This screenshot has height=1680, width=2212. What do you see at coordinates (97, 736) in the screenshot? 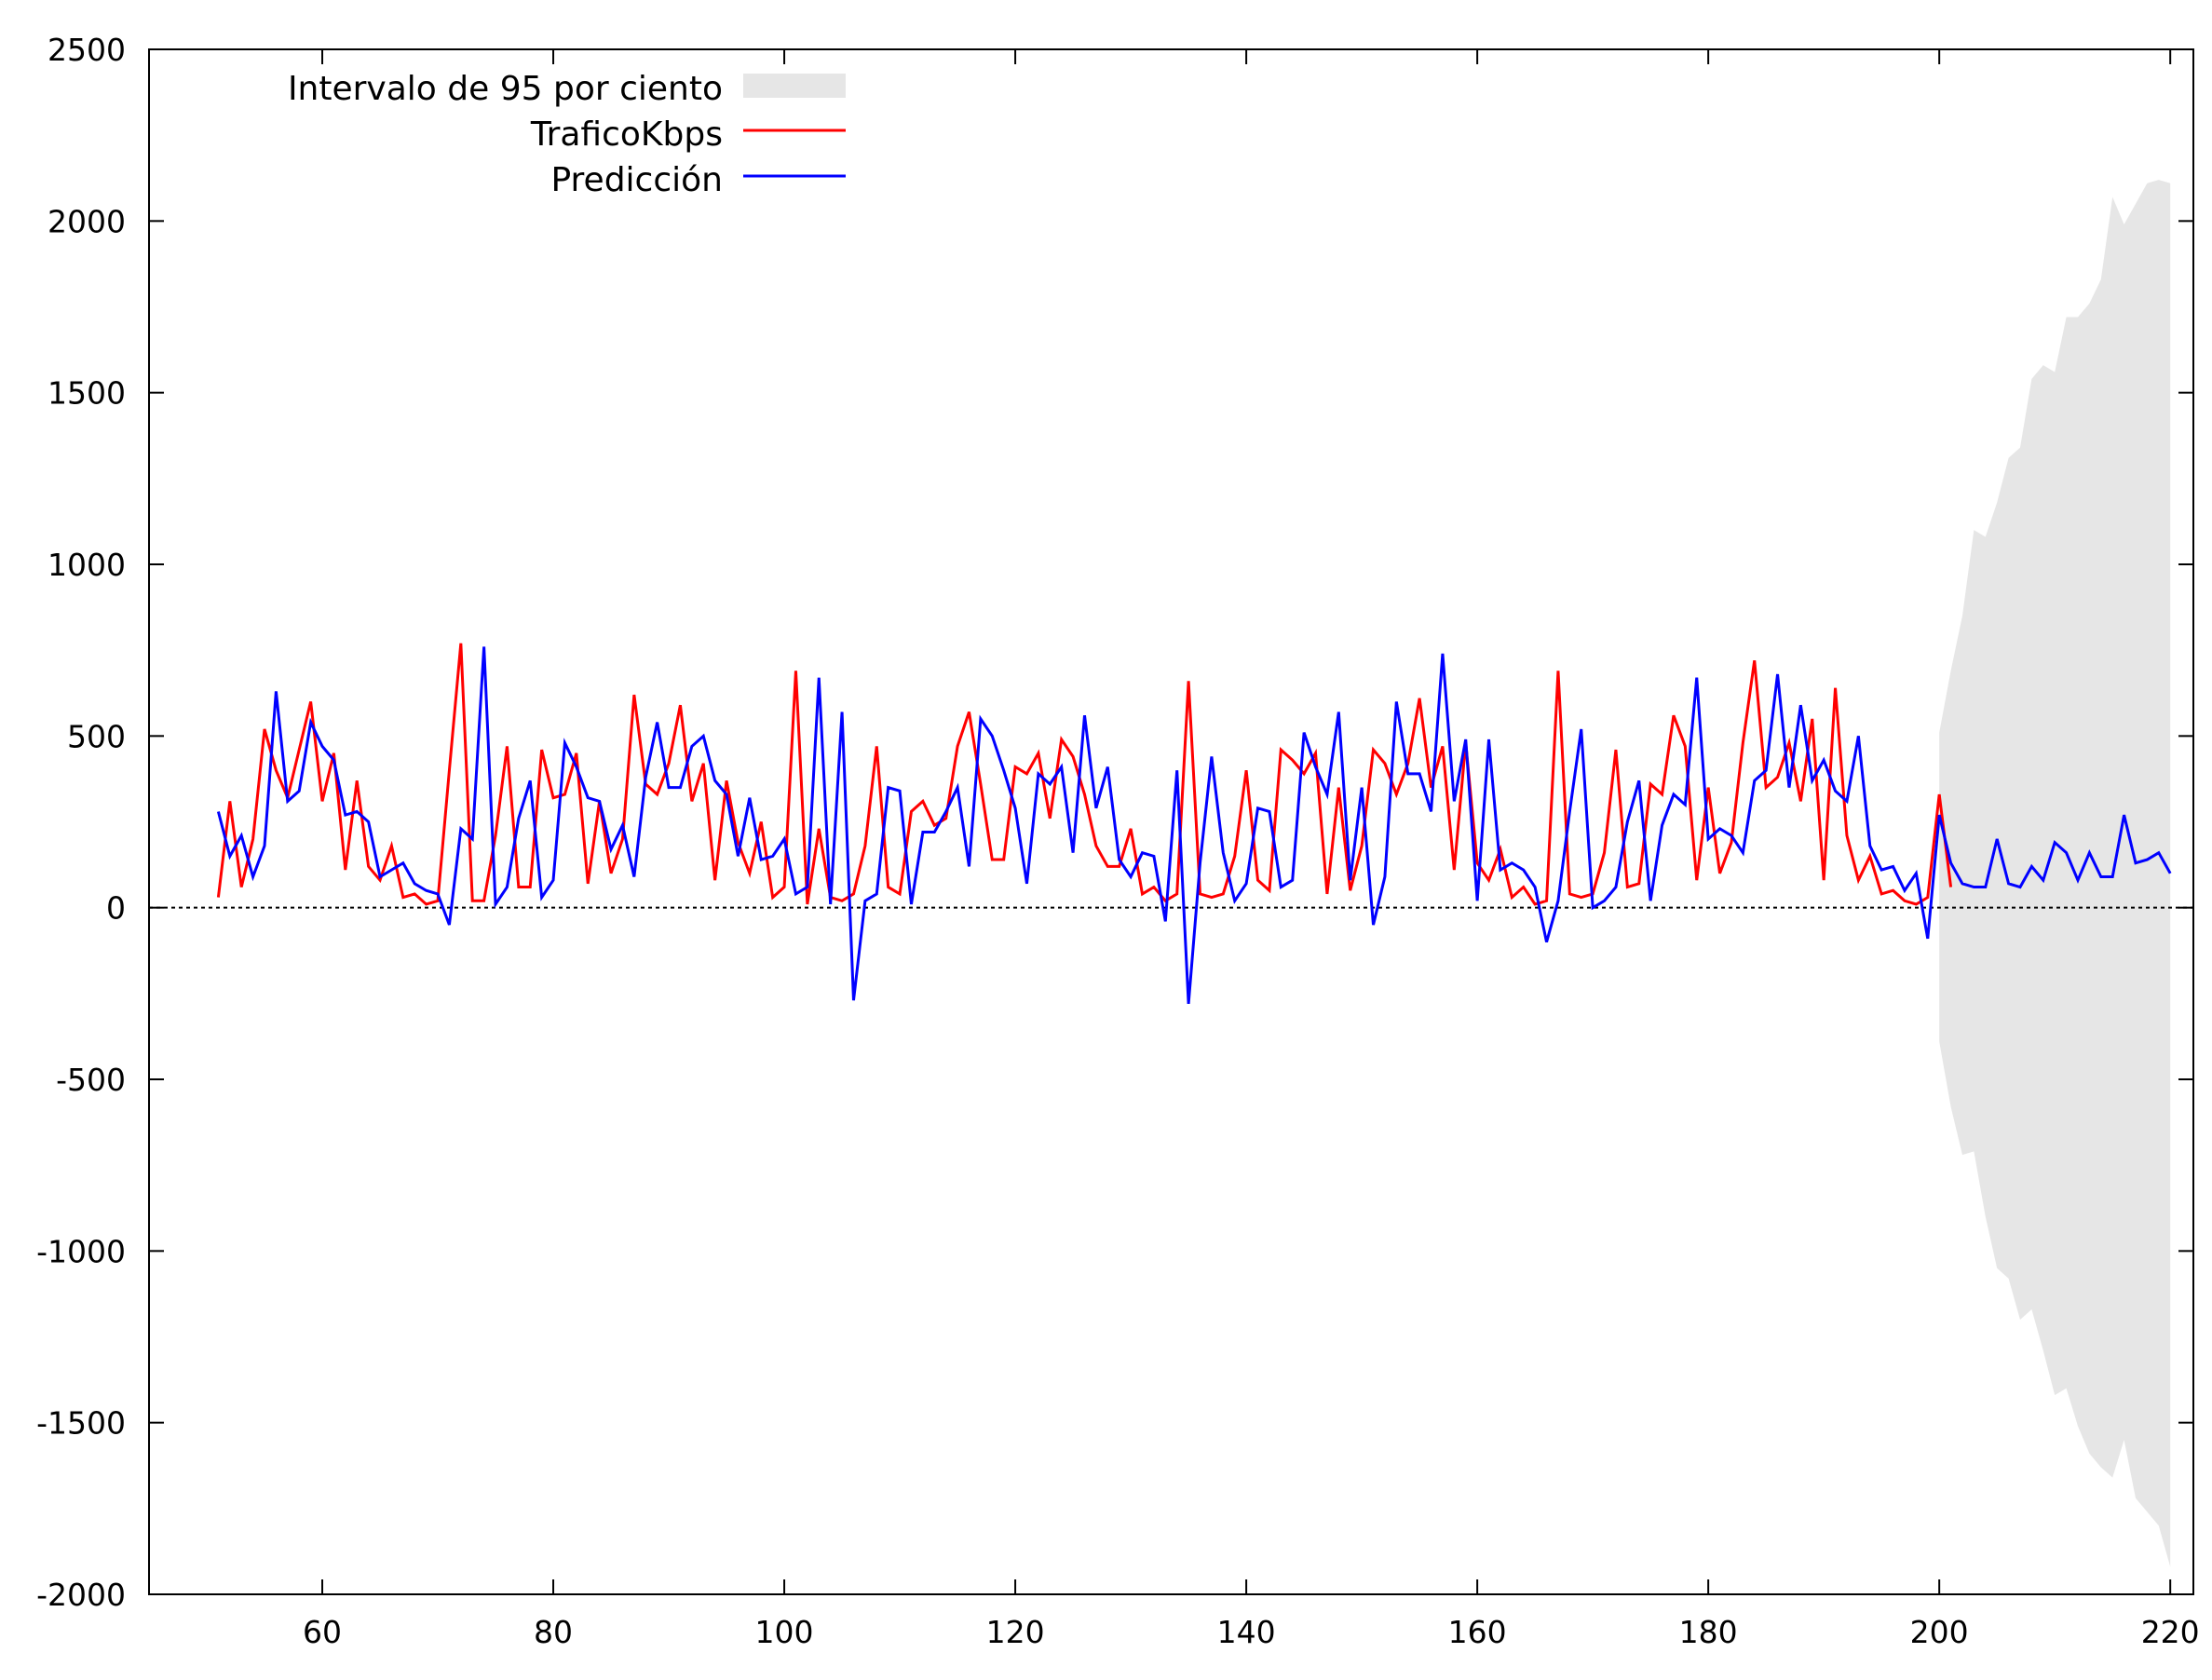
I see `y-tick-label: 500` at bounding box center [97, 736].